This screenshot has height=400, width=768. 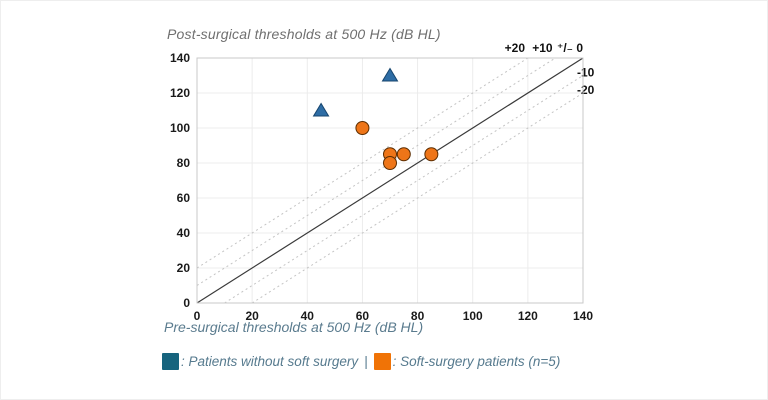 What do you see at coordinates (586, 90) in the screenshot?
I see `reference-line-label: -20` at bounding box center [586, 90].